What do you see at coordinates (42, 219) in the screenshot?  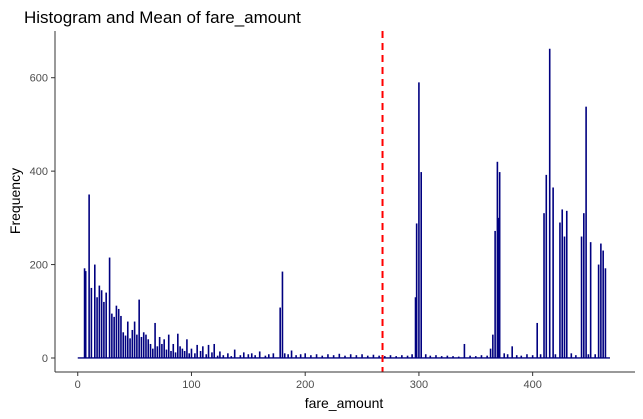 I see `y-ticks-group: 0 200 400 600` at bounding box center [42, 219].